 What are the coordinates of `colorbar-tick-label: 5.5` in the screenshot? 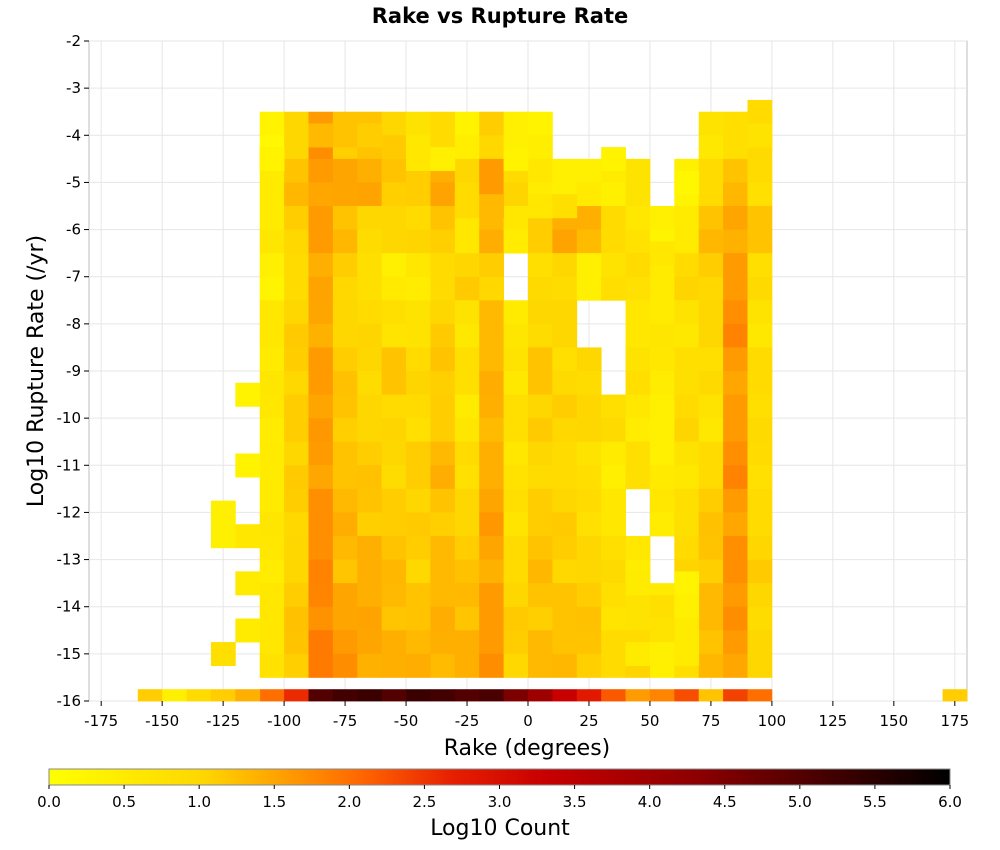 It's located at (875, 802).